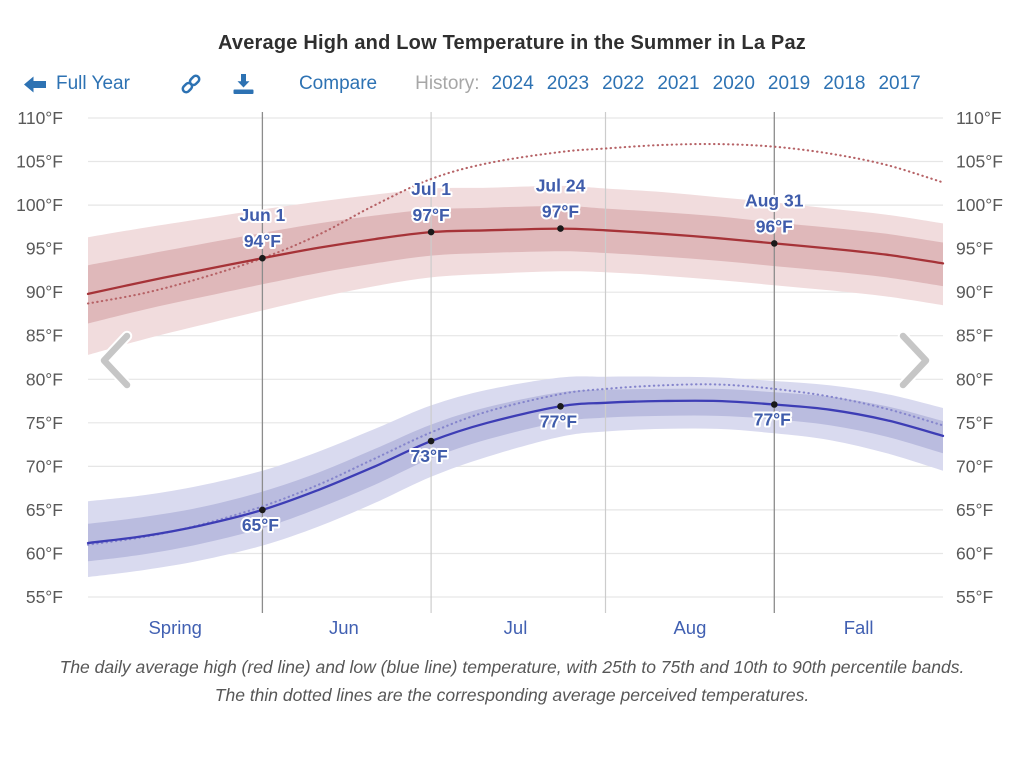  What do you see at coordinates (35, 84) in the screenshot?
I see `back-arrow-icon` at bounding box center [35, 84].